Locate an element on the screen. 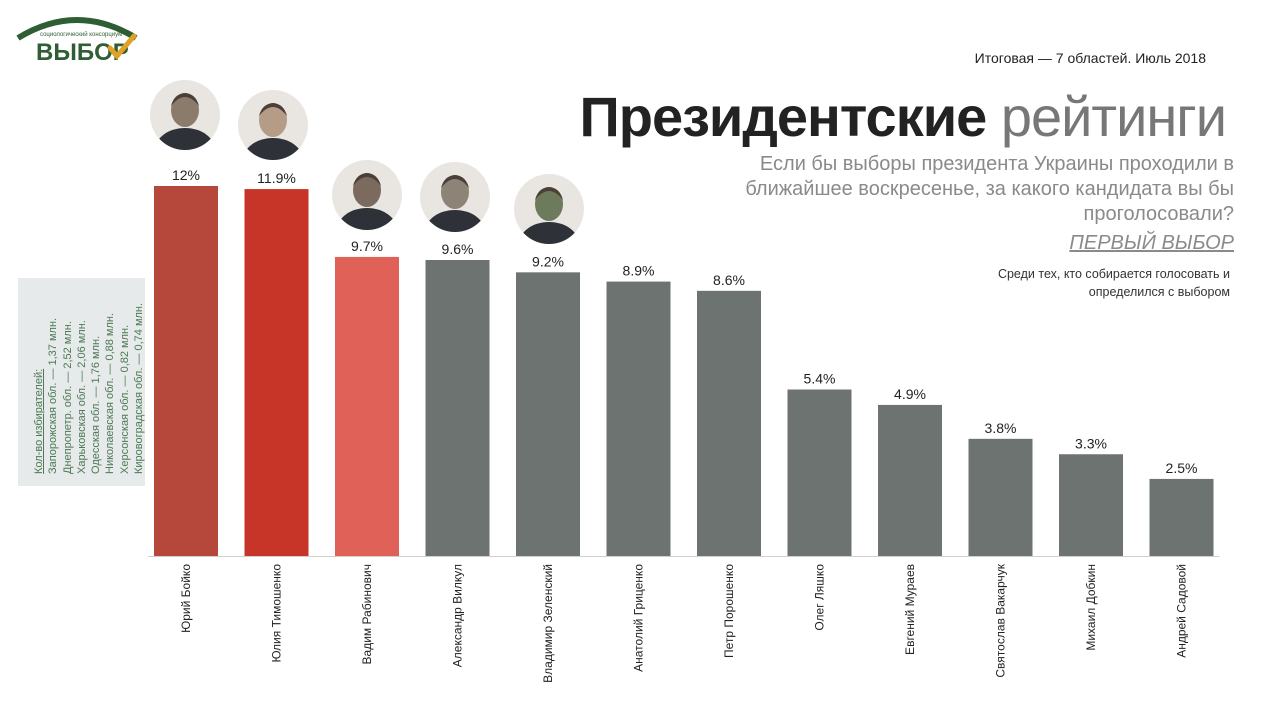 The width and height of the screenshot is (1280, 720). bar-value-label: 8.6% is located at coordinates (729, 280).